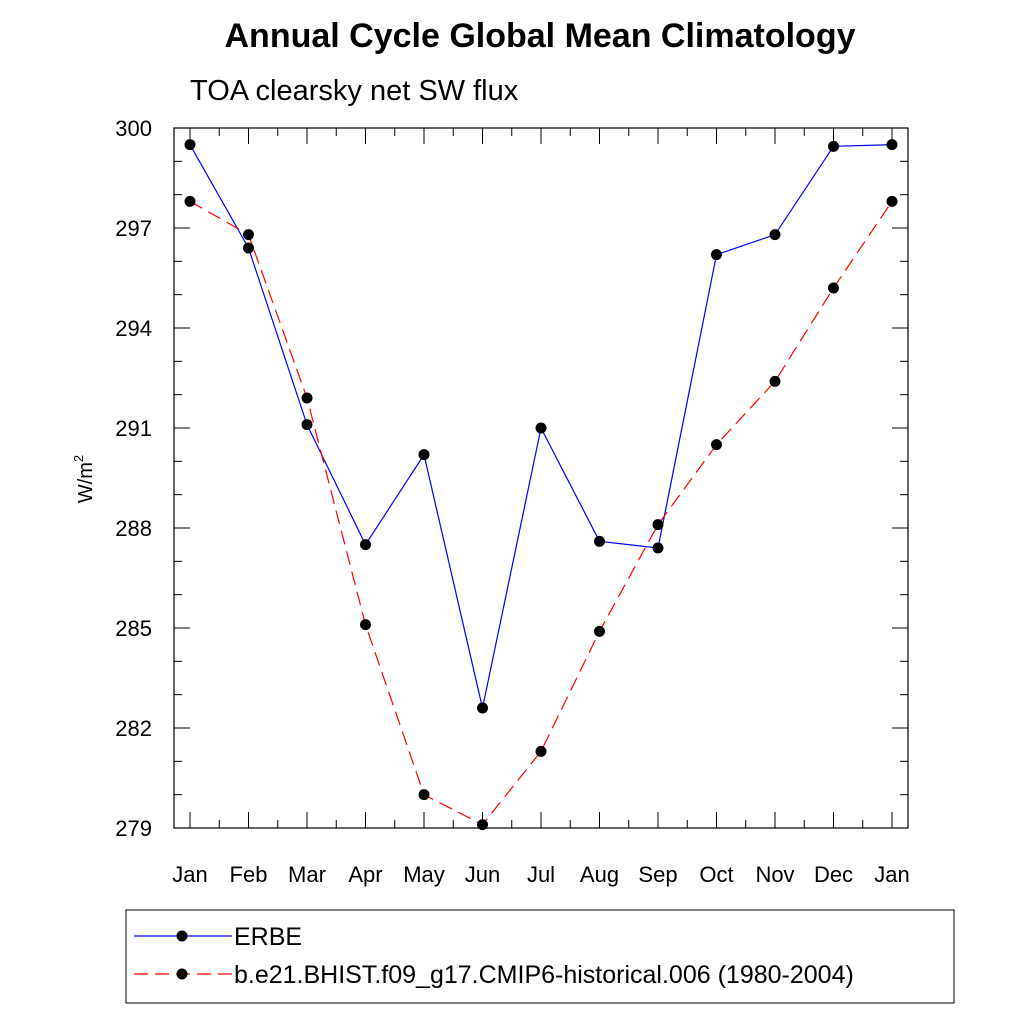 The image size is (1024, 1024). I want to click on x-tick-label: Dec, so click(833, 874).